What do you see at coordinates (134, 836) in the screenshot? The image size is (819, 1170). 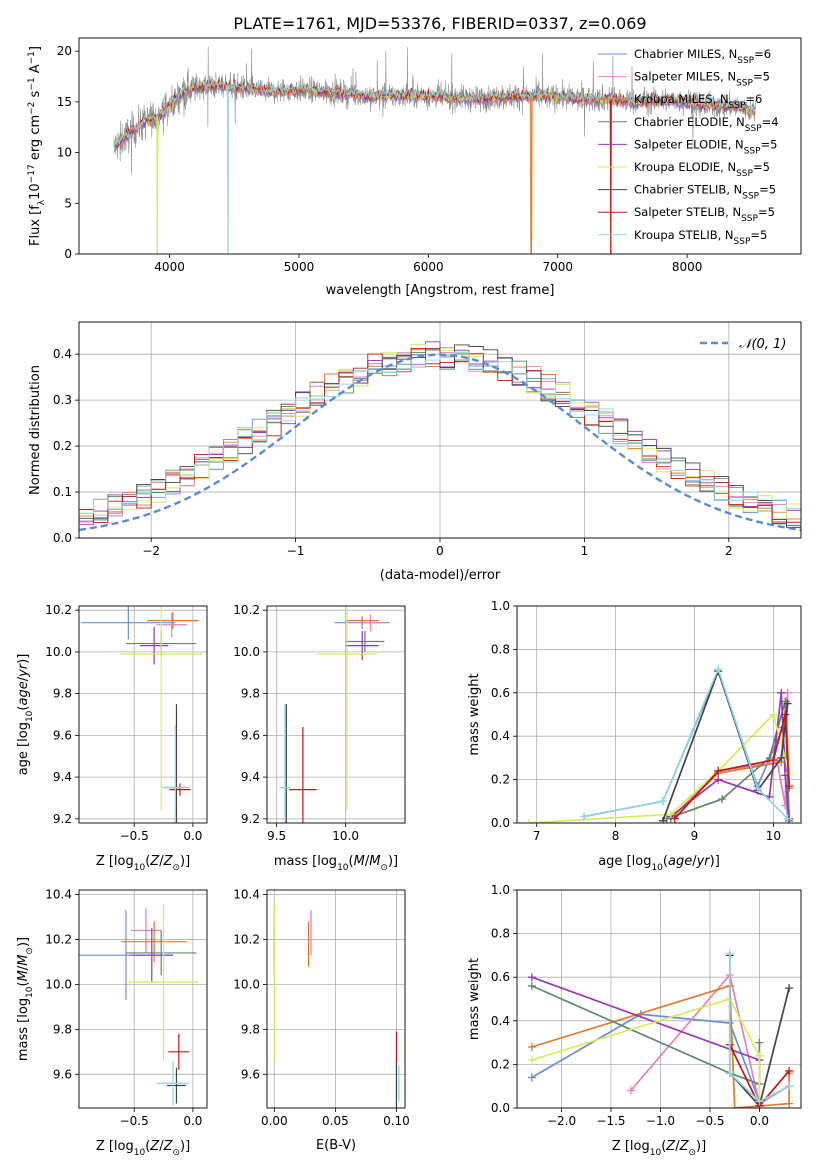 I see `x-tick-label: −0.5` at bounding box center [134, 836].